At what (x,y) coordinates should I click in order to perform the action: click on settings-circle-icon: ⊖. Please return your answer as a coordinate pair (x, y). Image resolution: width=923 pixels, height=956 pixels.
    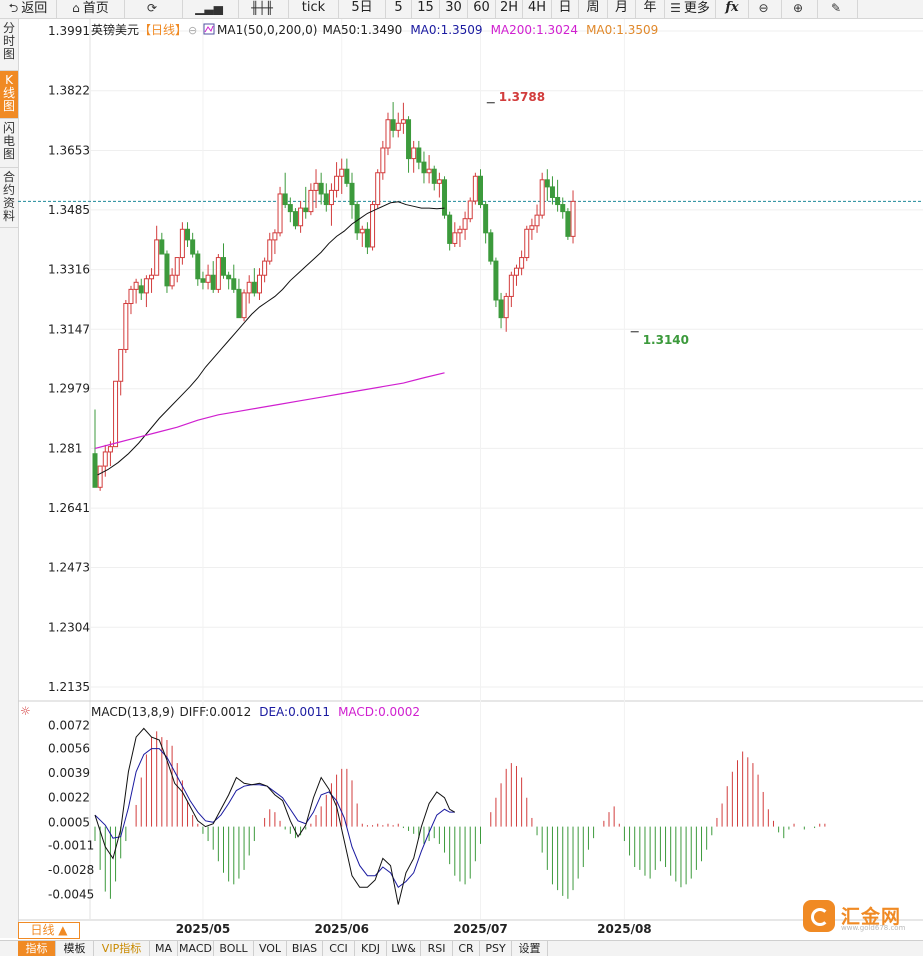
    Looking at the image, I should click on (192, 30).